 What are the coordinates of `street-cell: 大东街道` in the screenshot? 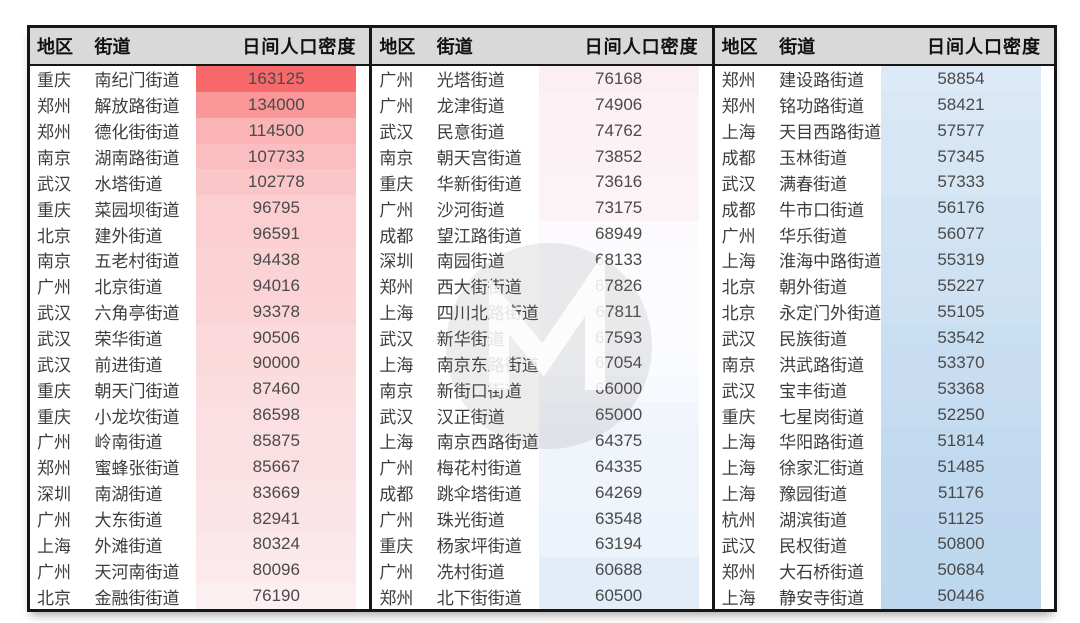 It's located at (128, 521).